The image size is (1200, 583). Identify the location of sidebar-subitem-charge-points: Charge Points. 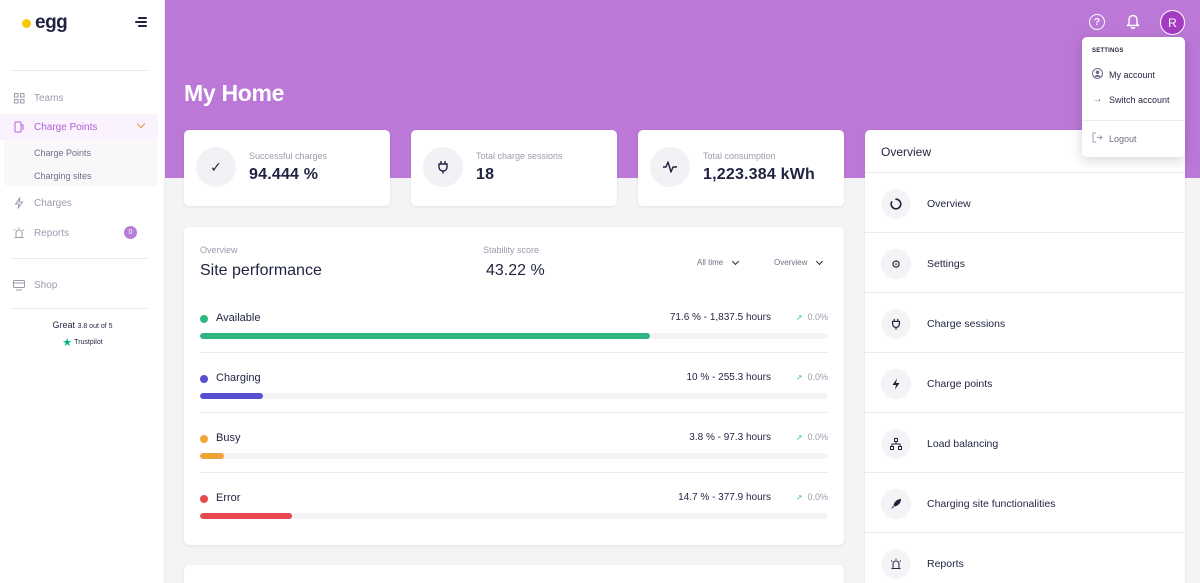
(63, 153).